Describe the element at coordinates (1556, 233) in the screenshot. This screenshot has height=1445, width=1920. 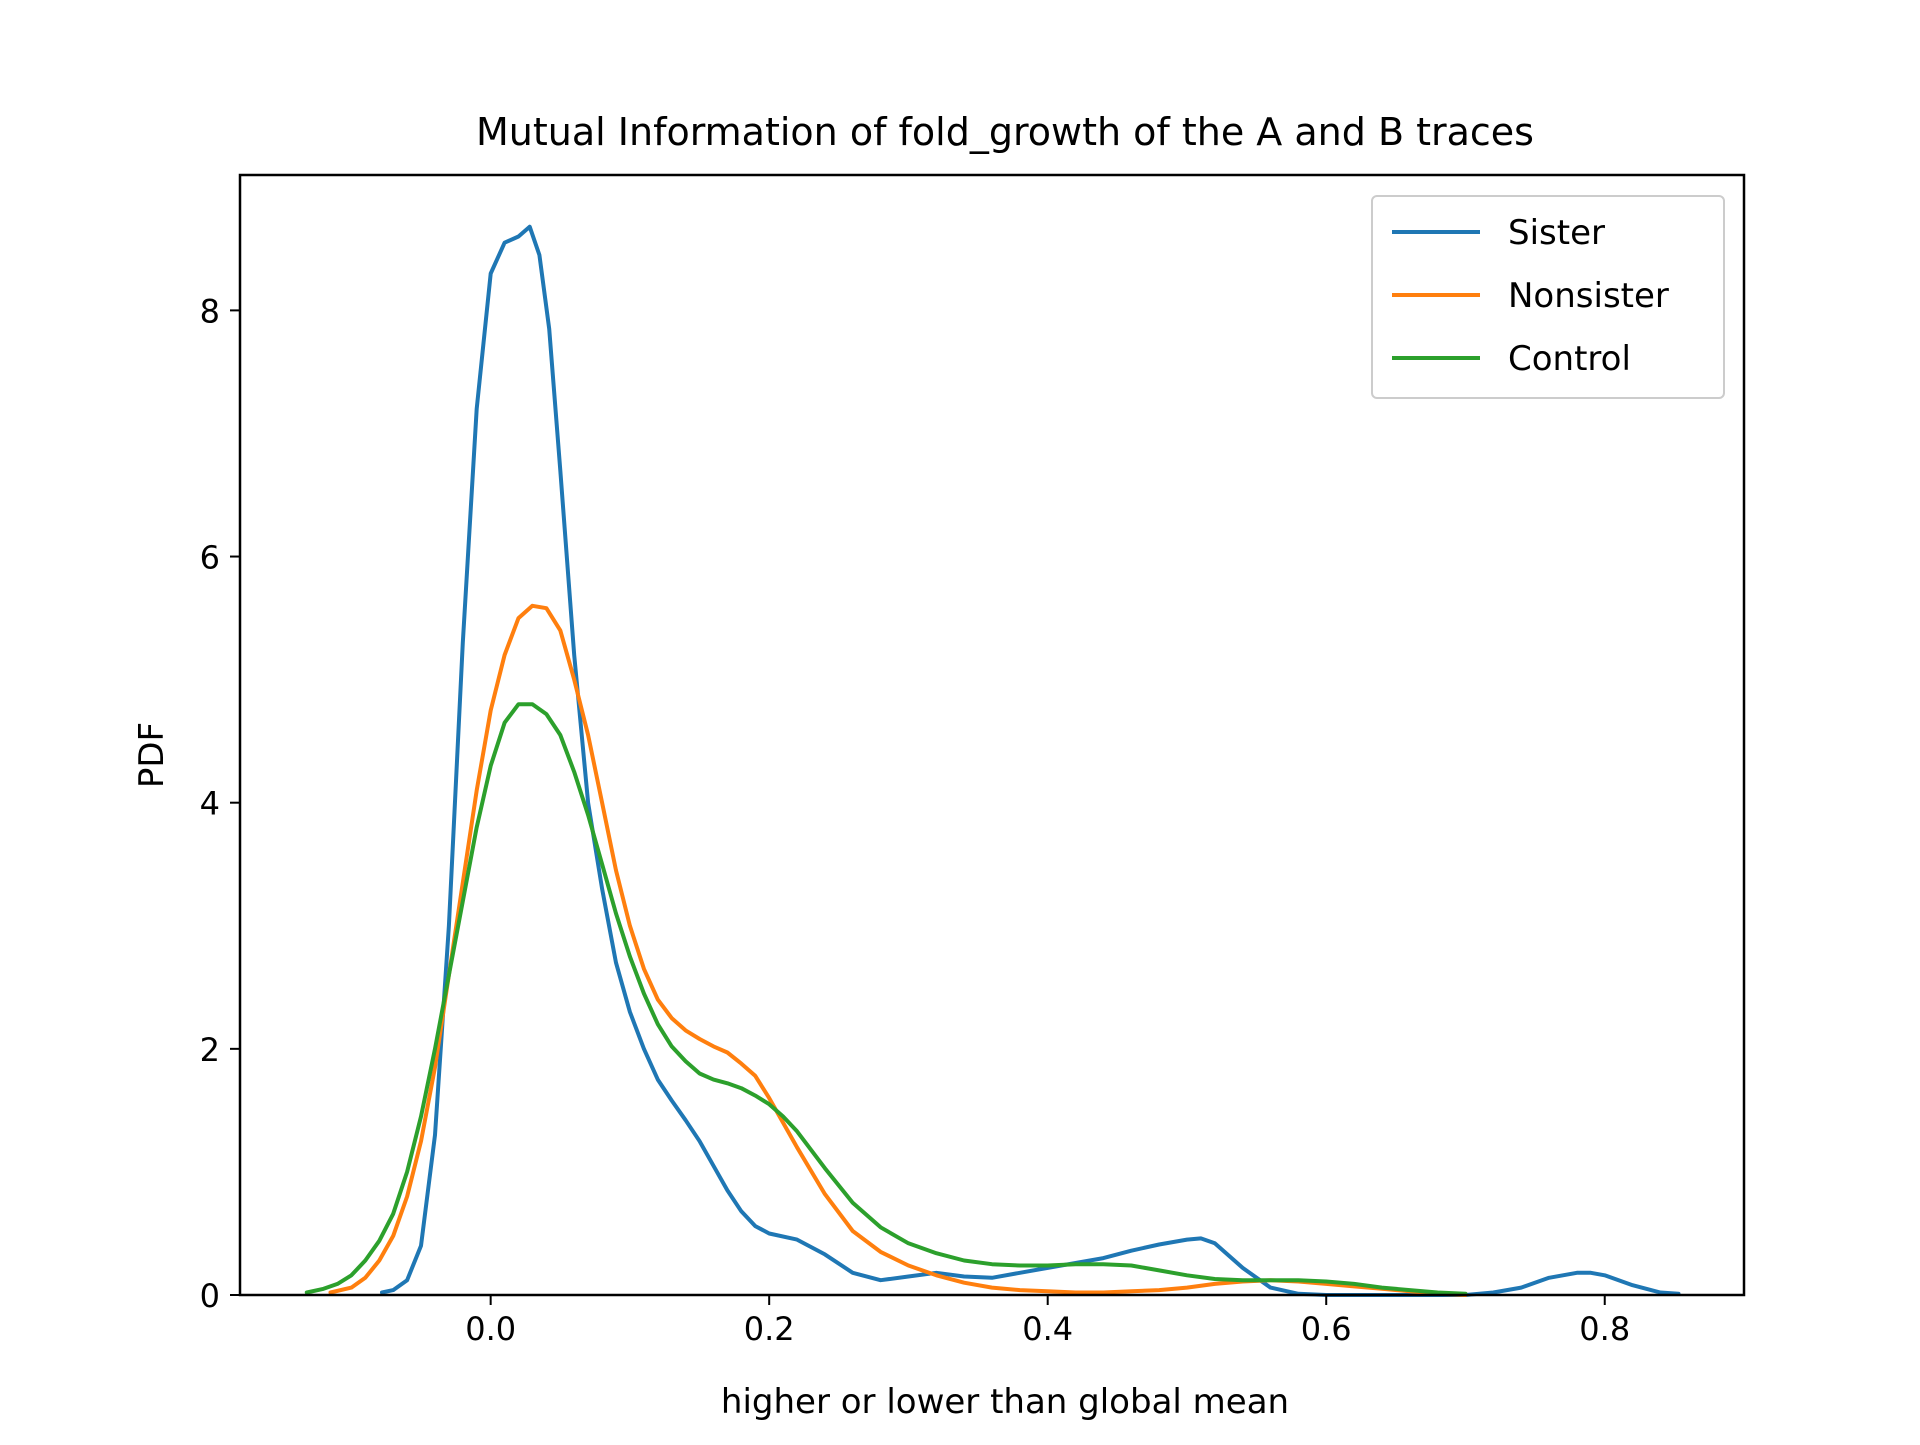
I see `legend-label-sister: Sister` at that location.